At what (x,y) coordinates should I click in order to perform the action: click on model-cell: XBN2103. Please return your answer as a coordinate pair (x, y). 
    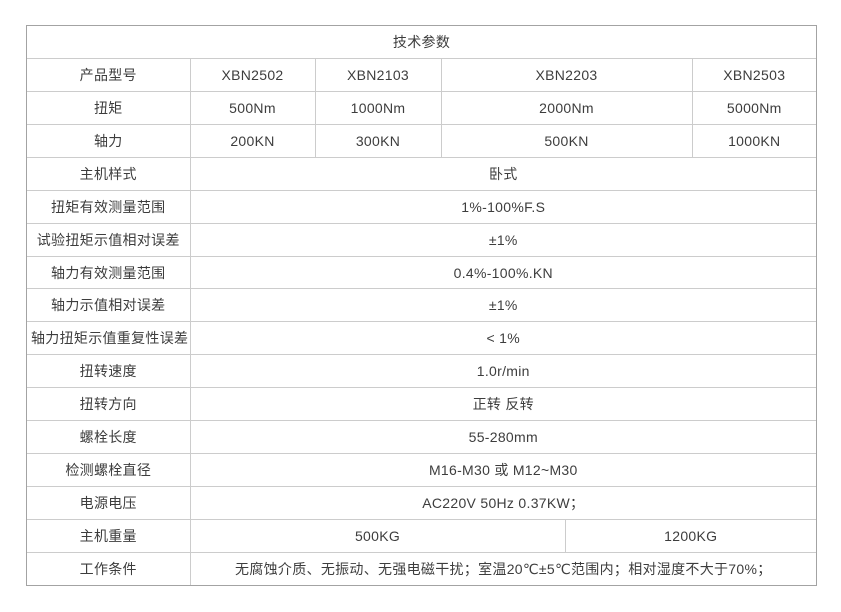
    Looking at the image, I should click on (378, 74).